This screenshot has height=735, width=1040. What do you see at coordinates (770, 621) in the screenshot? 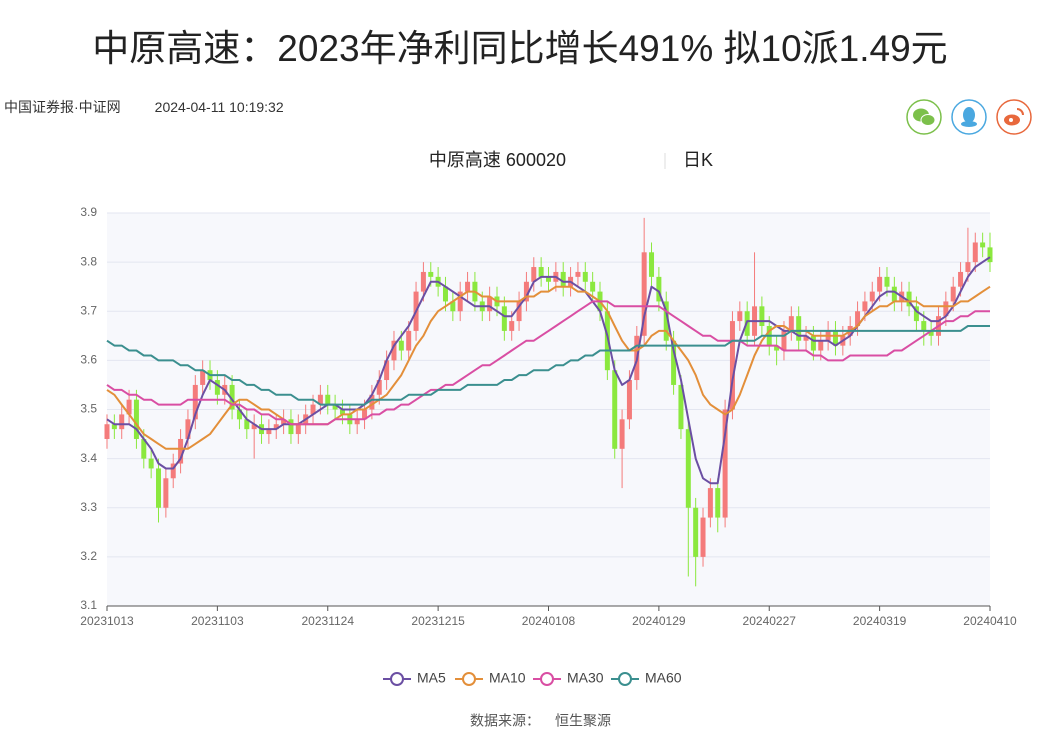
I see `x-tick-label: 20240227` at bounding box center [770, 621].